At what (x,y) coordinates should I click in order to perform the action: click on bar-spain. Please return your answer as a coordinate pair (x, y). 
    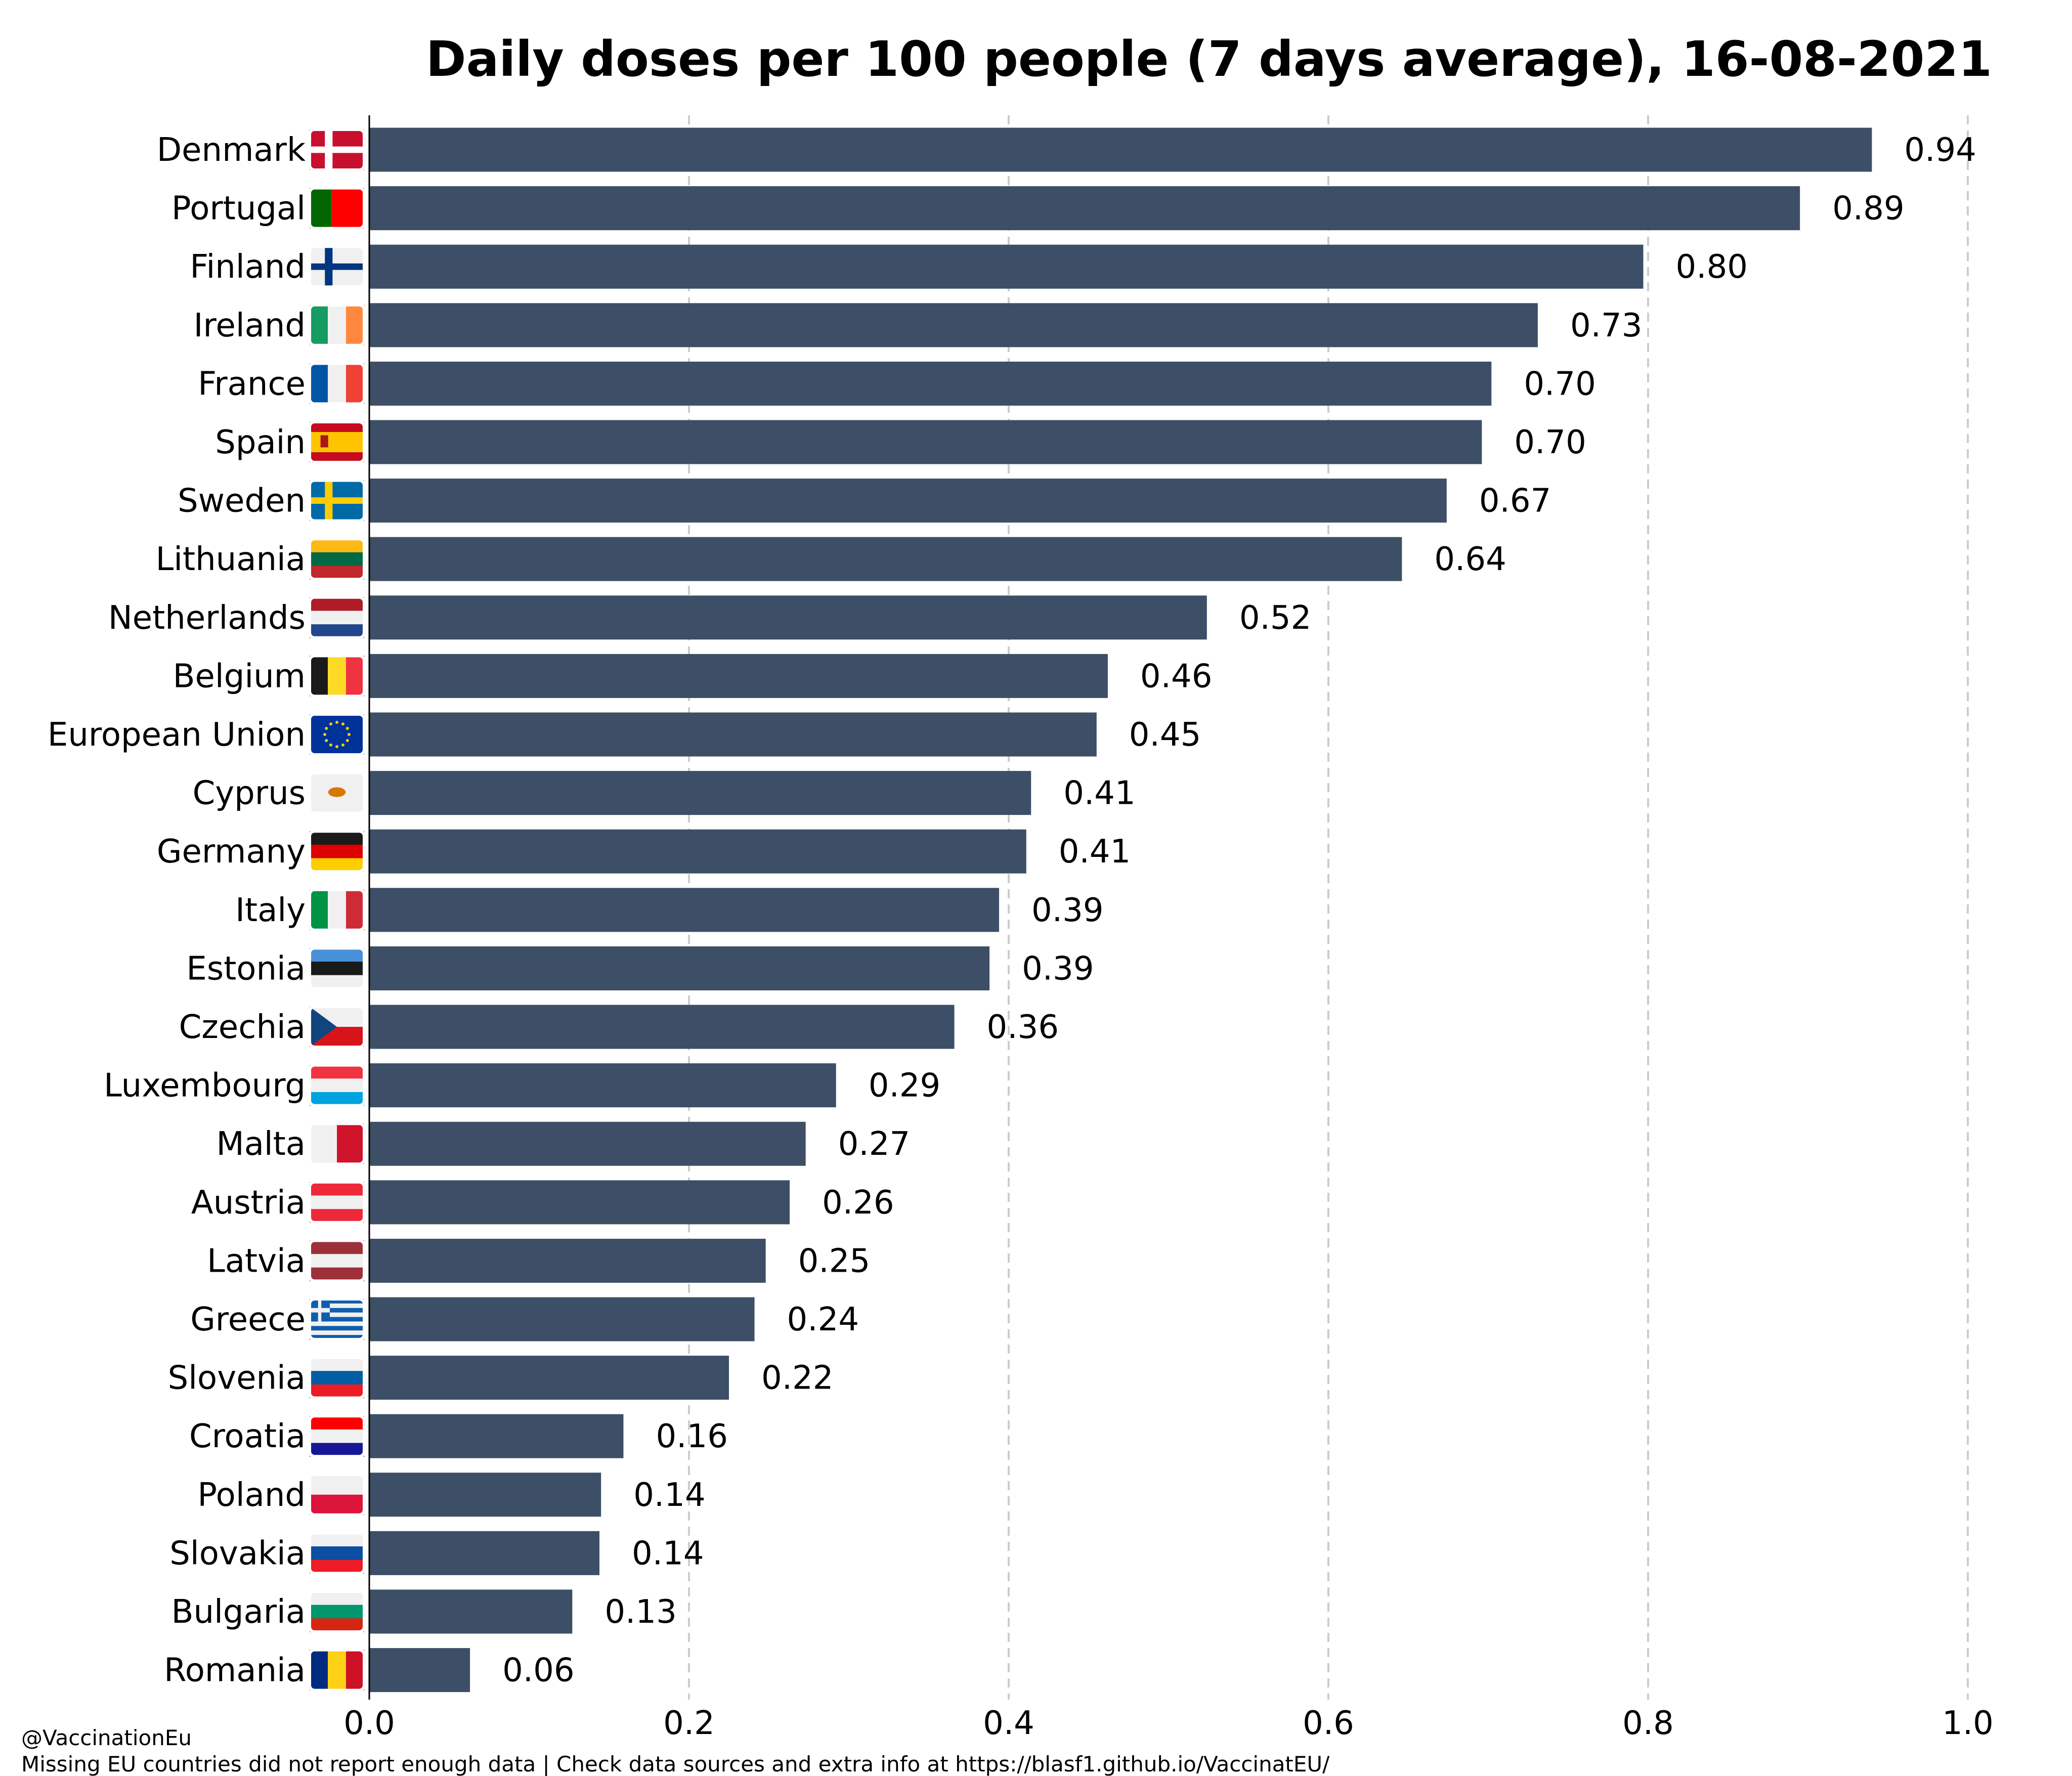
    Looking at the image, I should click on (925, 442).